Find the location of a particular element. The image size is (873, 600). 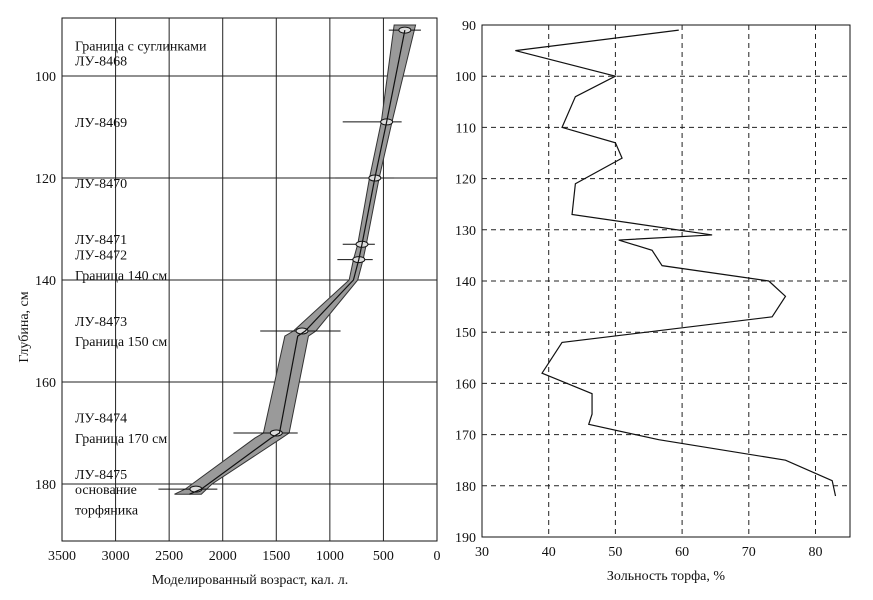

right-y-tick-label: 150 is located at coordinates (465, 333).